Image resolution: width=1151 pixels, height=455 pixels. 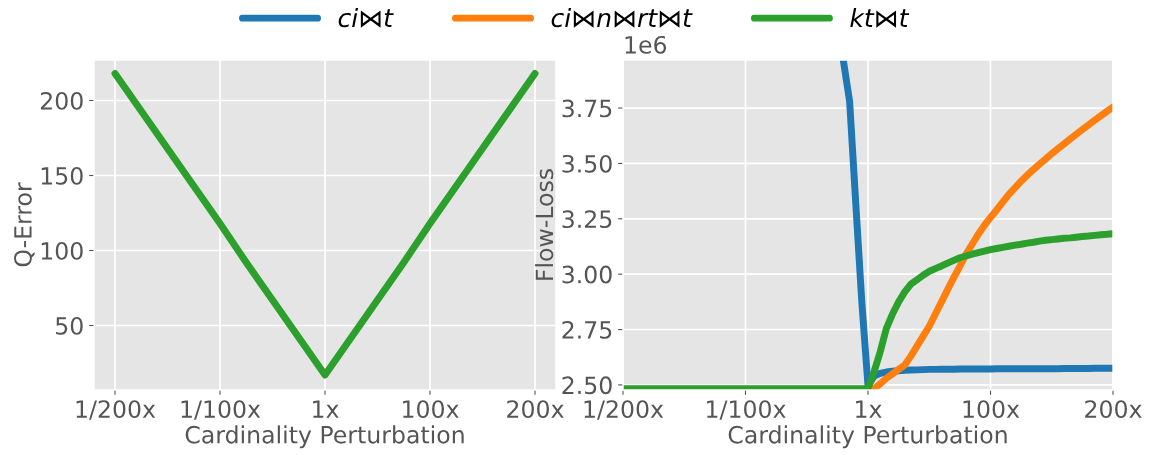 I want to click on y-tick-label: 50, so click(x=69, y=325).